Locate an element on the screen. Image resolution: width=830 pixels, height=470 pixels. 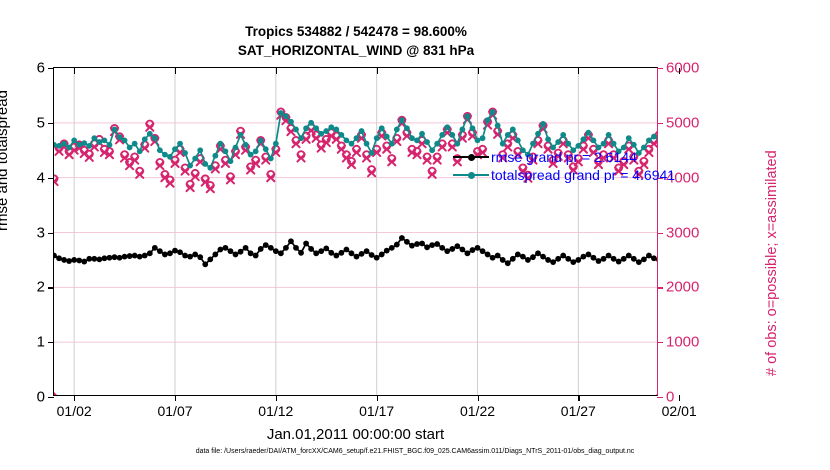
y-axis-title-right: # of obs: o=possible; x=assimilated is located at coordinates (772, 263).